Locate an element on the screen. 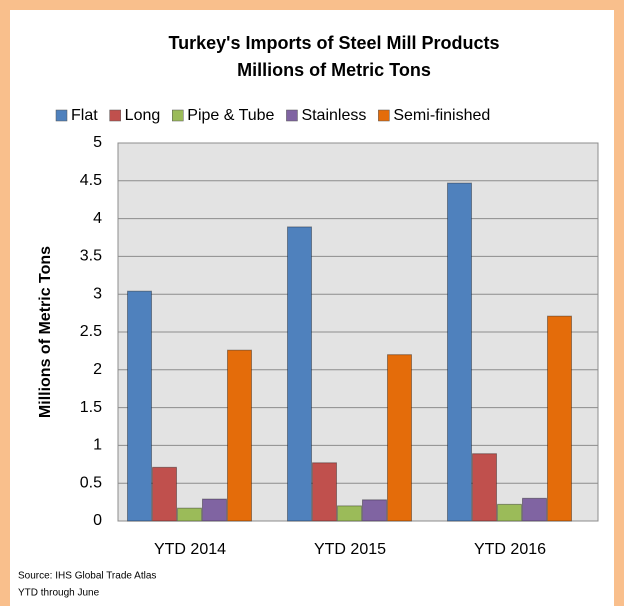  y-tick-label: 4.5 is located at coordinates (91, 180).